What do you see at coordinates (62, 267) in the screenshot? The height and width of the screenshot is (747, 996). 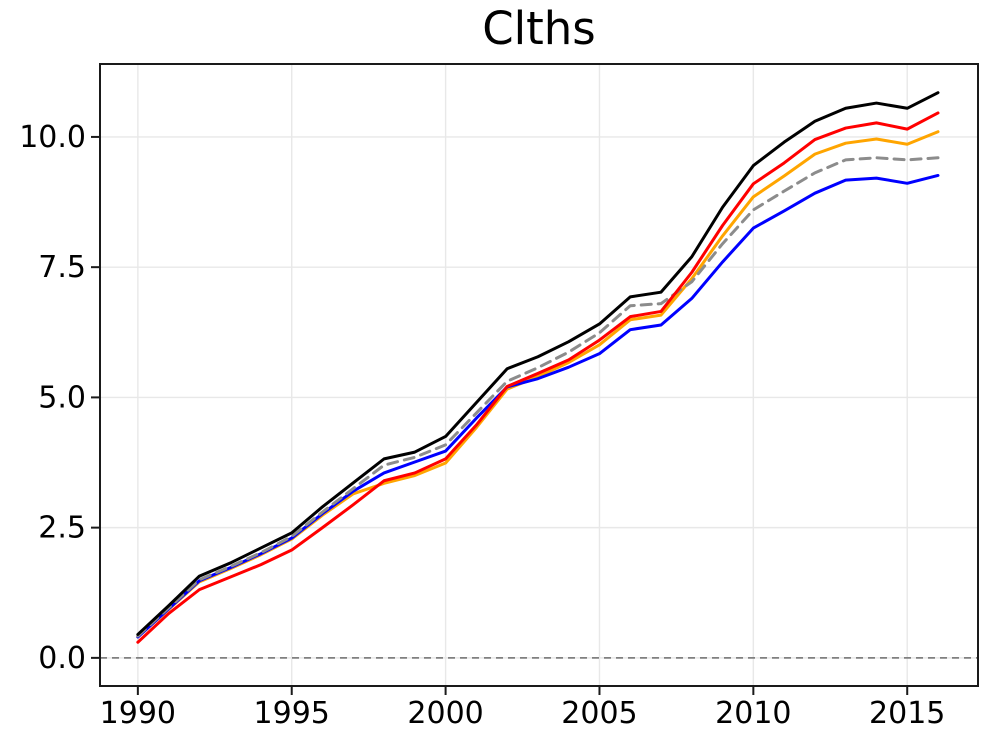 I see `y-tick-label: 7.5` at bounding box center [62, 267].